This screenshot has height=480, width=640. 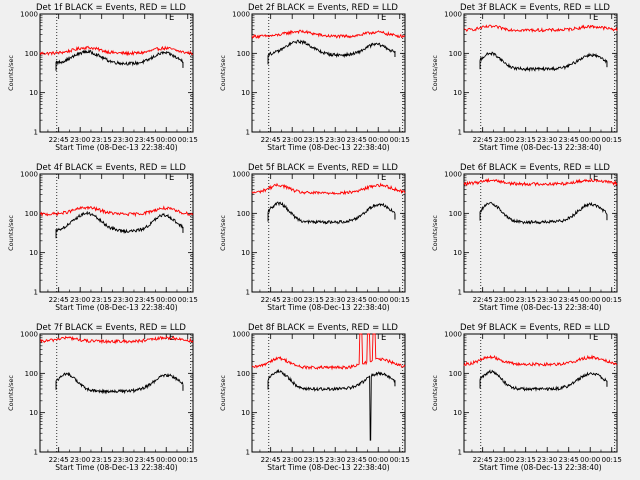 I want to click on chart-title: Det 5f BLACK = Events, RED = LLD, so click(x=323, y=168).